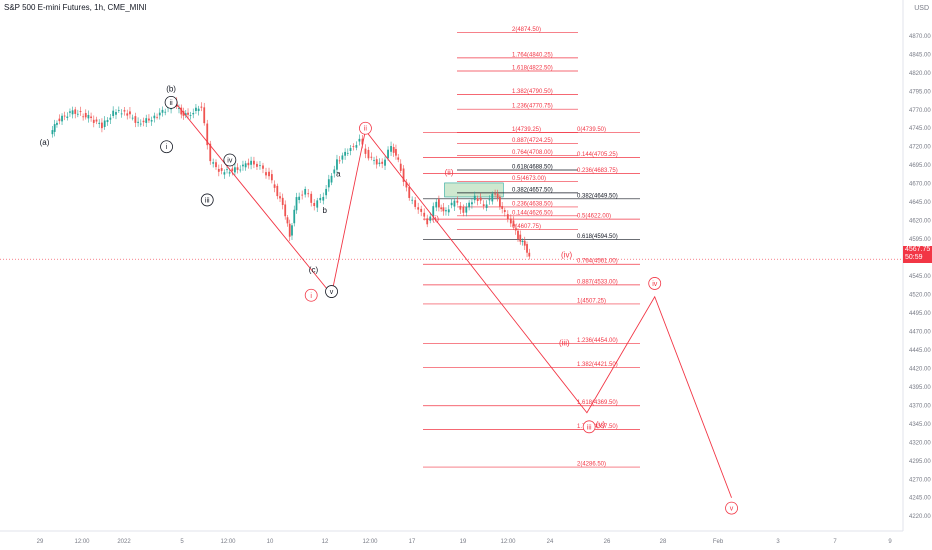 The height and width of the screenshot is (550, 932). Describe the element at coordinates (920, 499) in the screenshot. I see `y-tick-label: 4245.00` at that location.